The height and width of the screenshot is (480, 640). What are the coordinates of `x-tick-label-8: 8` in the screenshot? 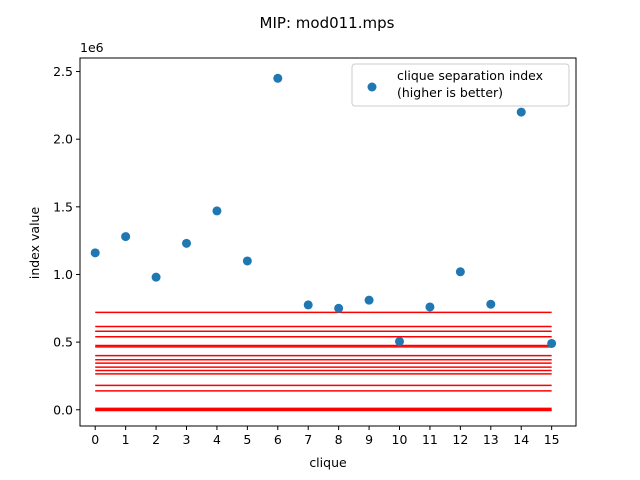 It's located at (339, 439).